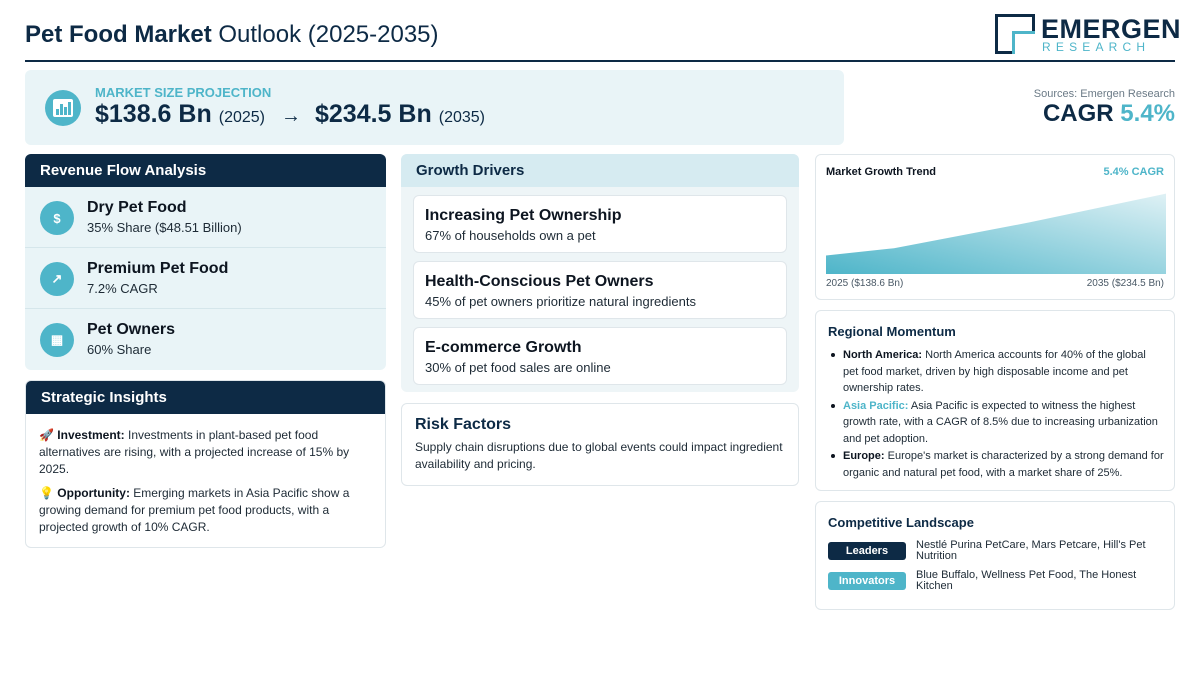 The width and height of the screenshot is (1200, 700). Describe the element at coordinates (867, 551) in the screenshot. I see `leaders-badge: Leaders` at that location.